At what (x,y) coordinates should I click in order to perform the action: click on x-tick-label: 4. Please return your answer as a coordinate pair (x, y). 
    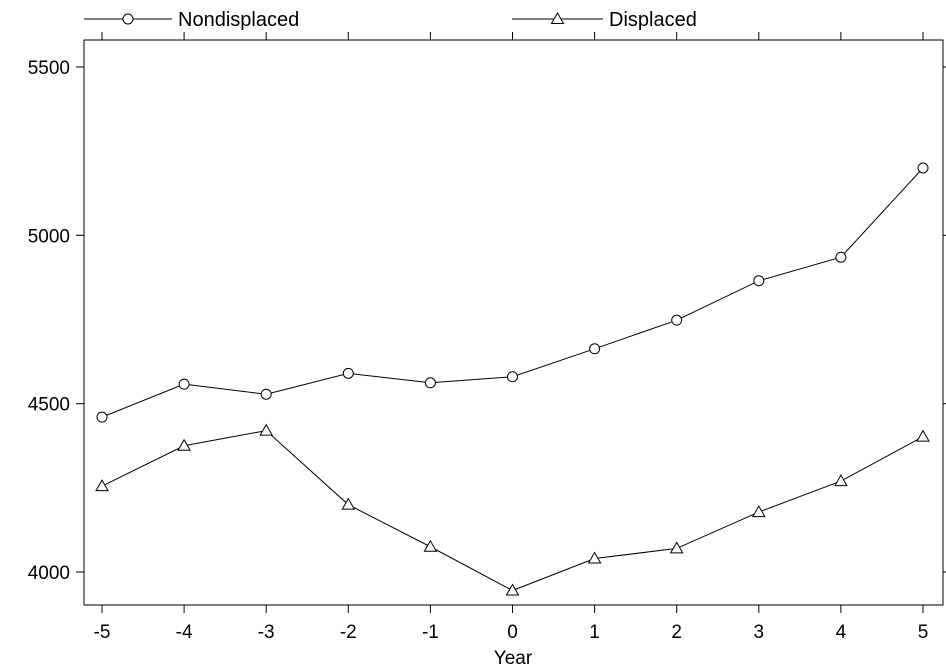
    Looking at the image, I should click on (841, 632).